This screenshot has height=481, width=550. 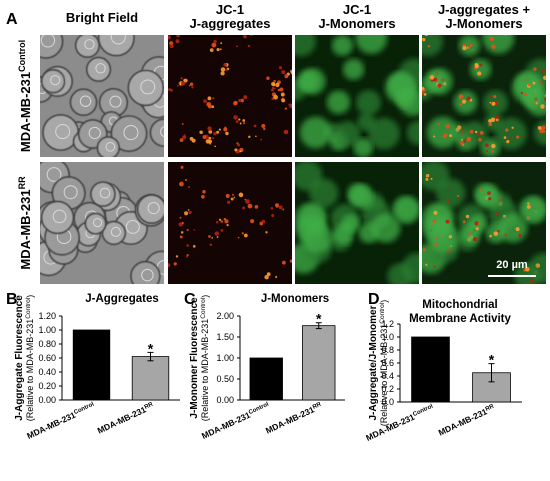 What do you see at coordinates (484, 96) in the screenshot?
I see `micrograph` at bounding box center [484, 96].